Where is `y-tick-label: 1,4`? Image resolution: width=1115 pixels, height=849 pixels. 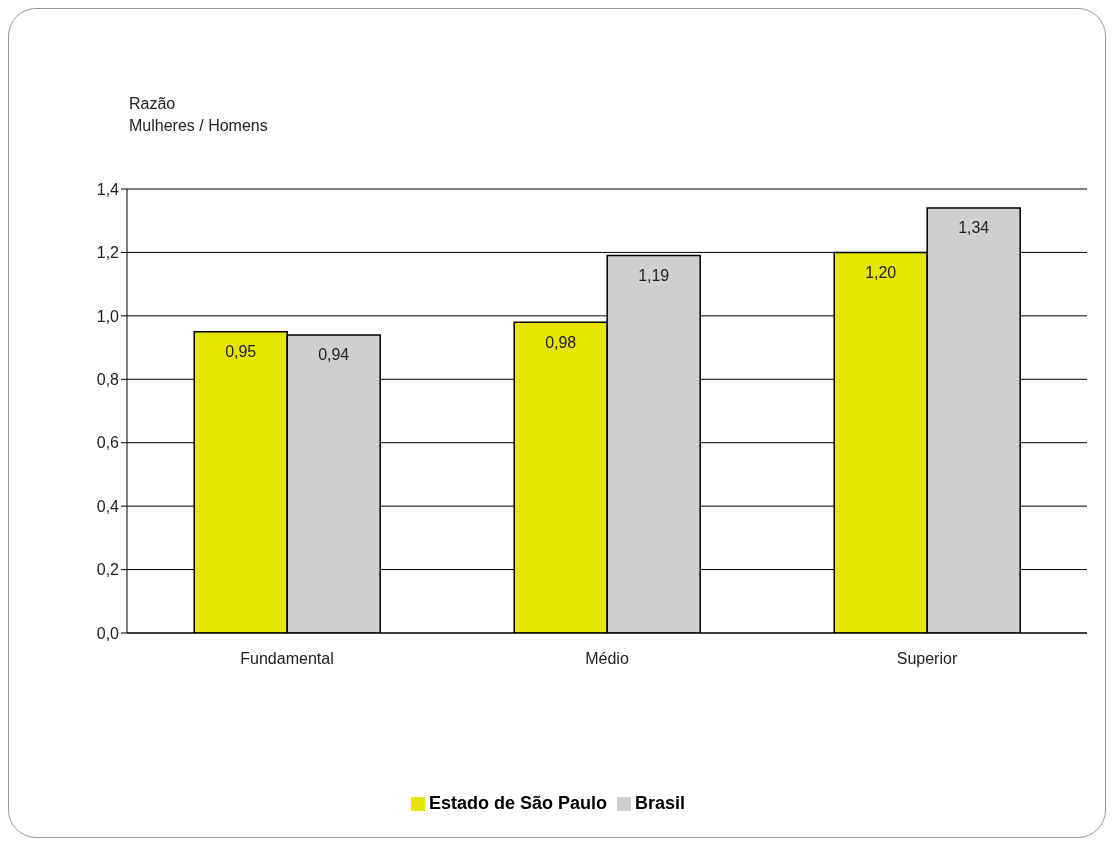 y-tick-label: 1,4 is located at coordinates (108, 189).